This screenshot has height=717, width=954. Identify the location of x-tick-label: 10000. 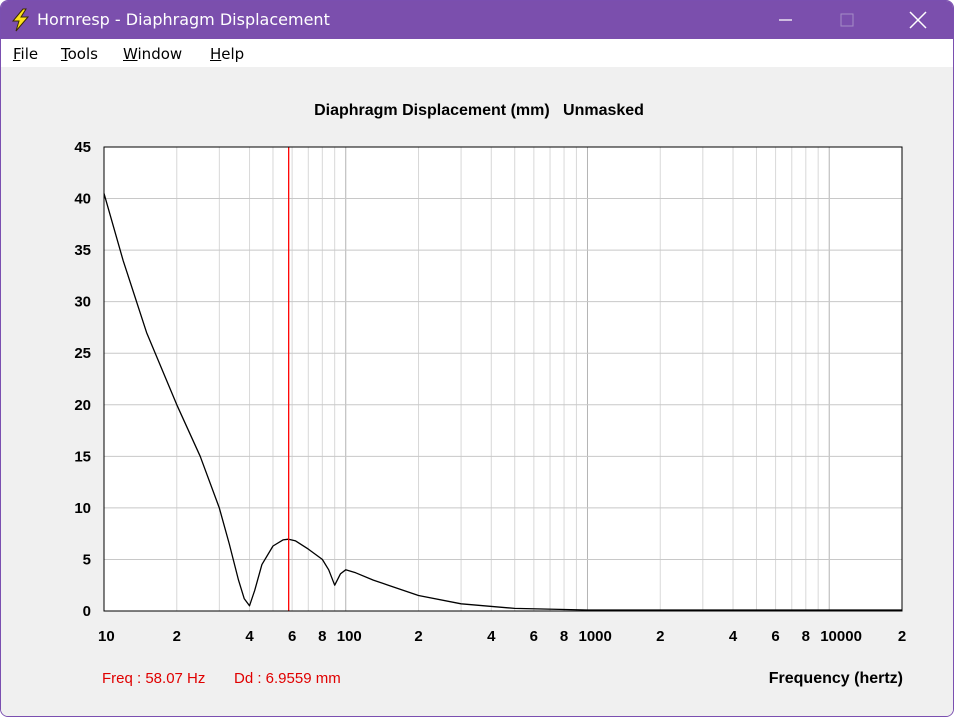
(841, 636).